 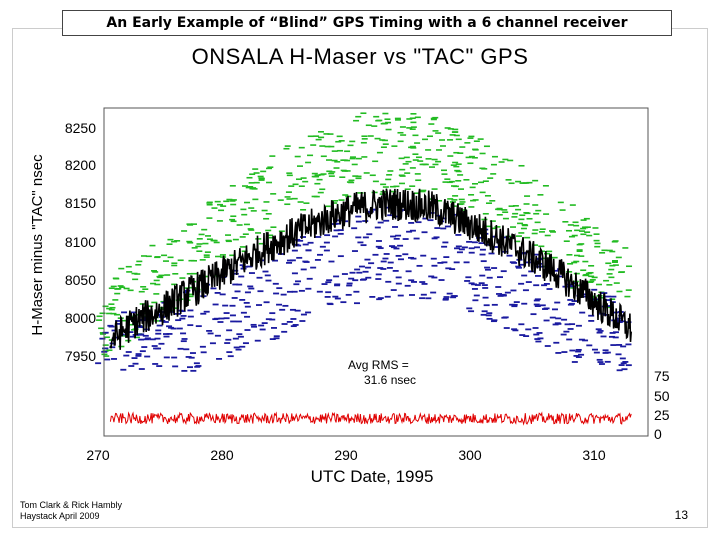 What do you see at coordinates (98, 455) in the screenshot?
I see `x-tick-label: 270` at bounding box center [98, 455].